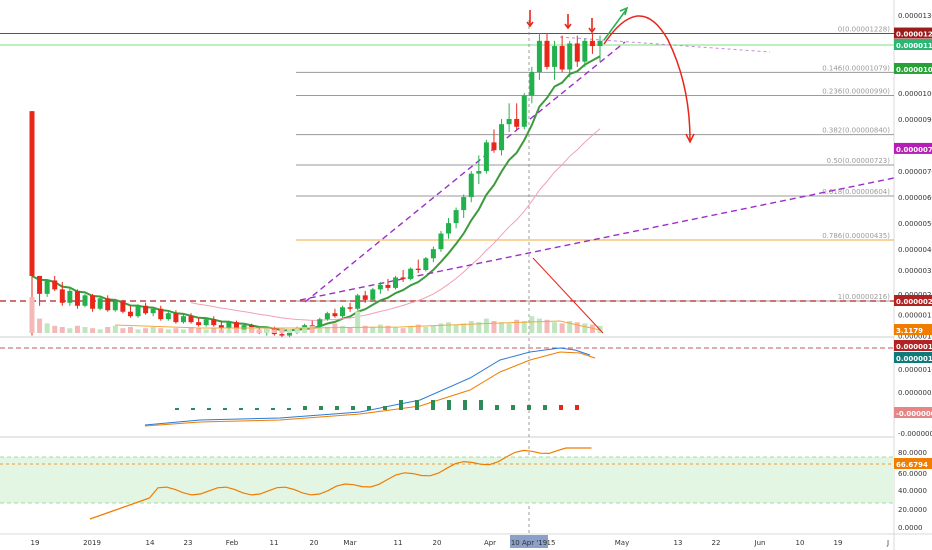 Image resolution: width=932 pixels, height=550 pixels. I want to click on time-tick-label: 20, so click(314, 543).